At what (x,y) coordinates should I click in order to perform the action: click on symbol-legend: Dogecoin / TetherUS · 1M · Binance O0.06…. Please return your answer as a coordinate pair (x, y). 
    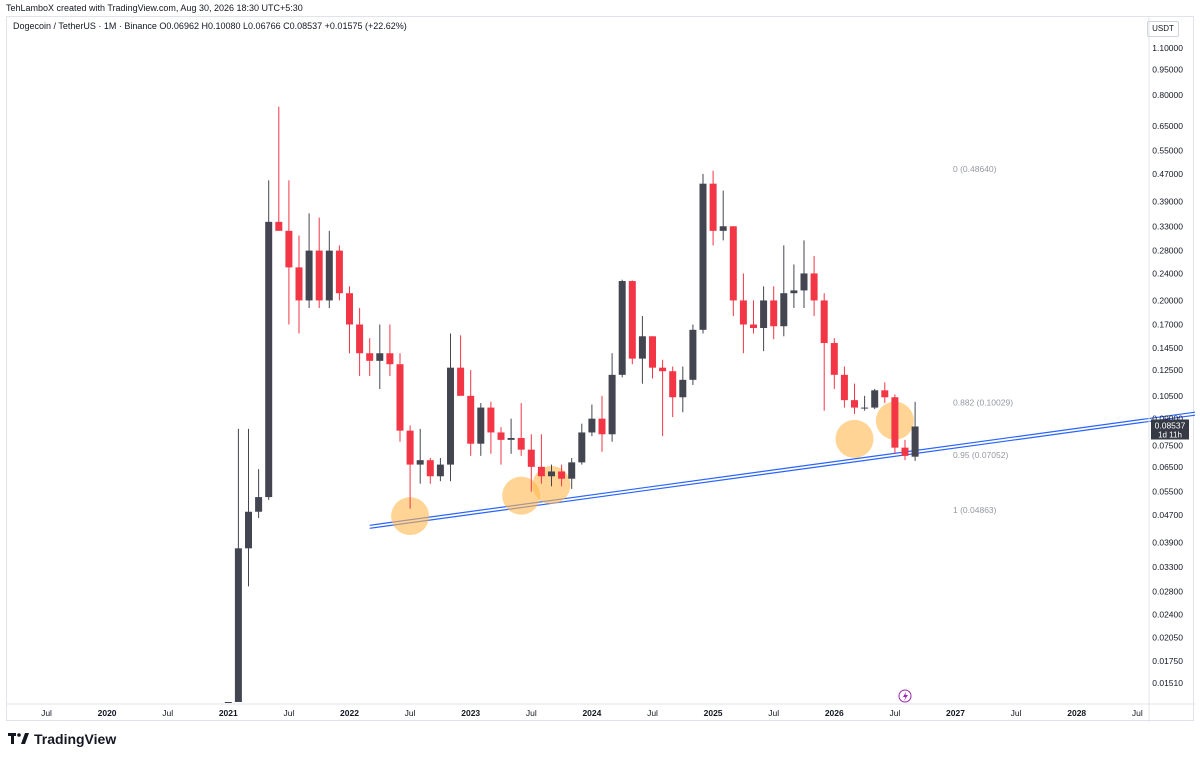
    Looking at the image, I should click on (210, 26).